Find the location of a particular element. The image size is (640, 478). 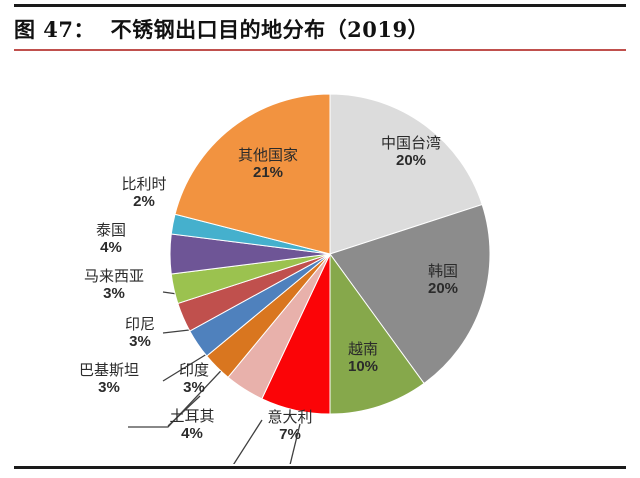

leader-line-土耳其 is located at coordinates (248, 441).